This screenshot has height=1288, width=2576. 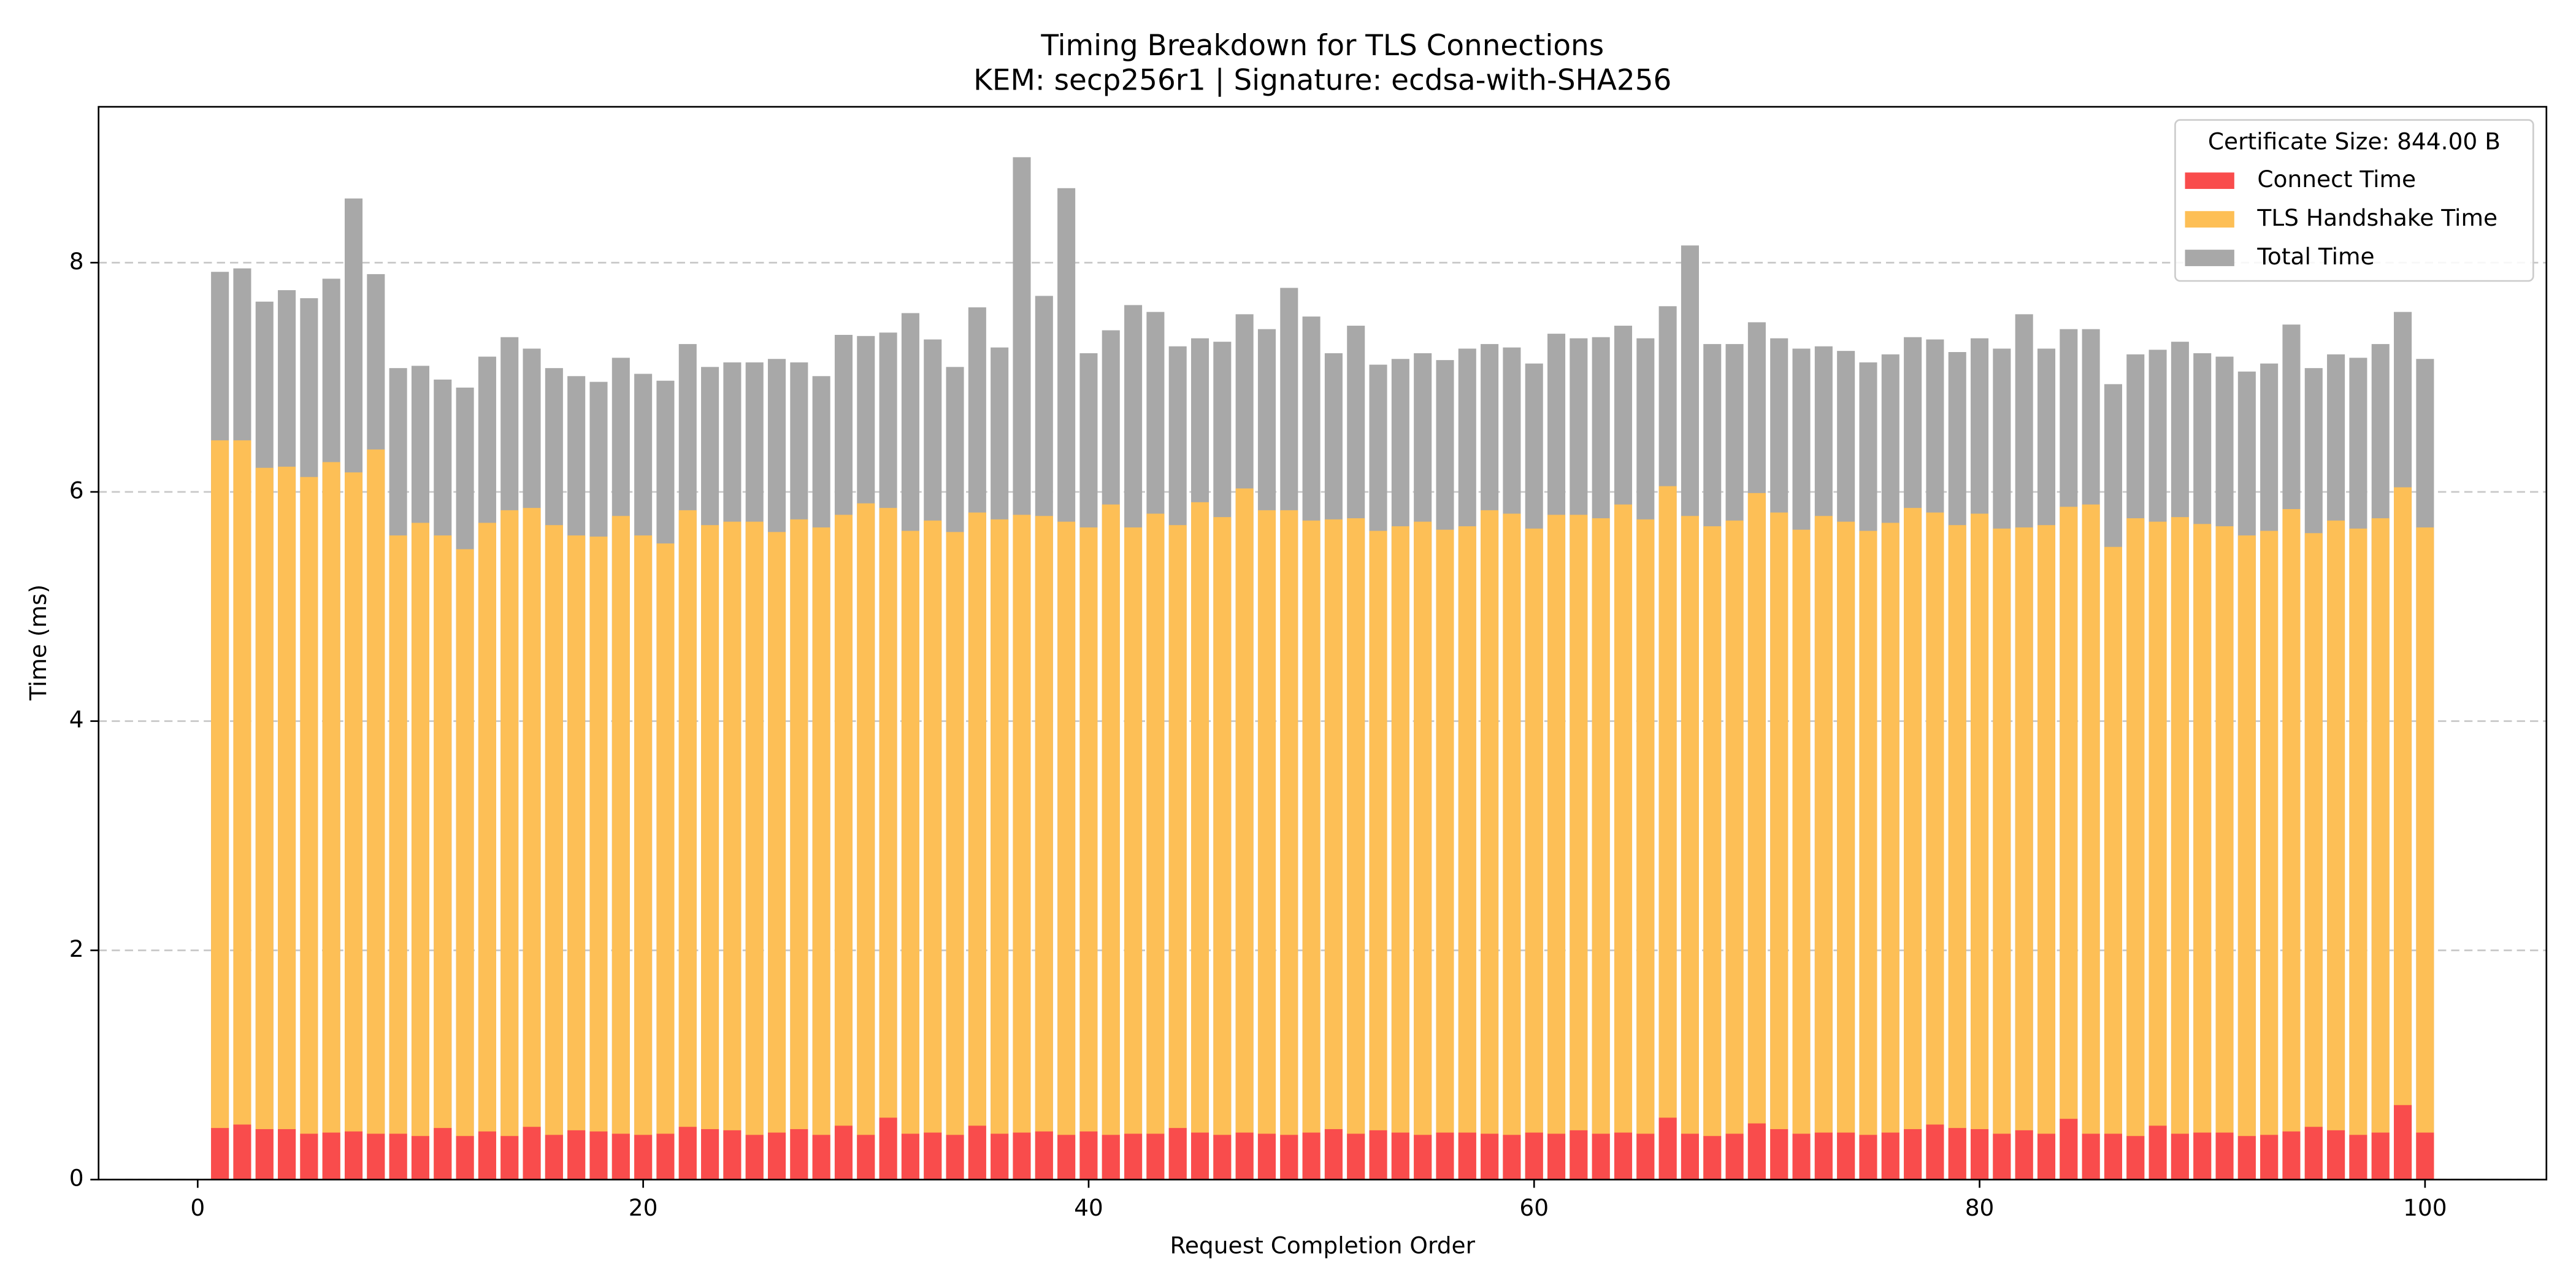 I want to click on y-tick-label: 0, so click(x=76, y=1178).